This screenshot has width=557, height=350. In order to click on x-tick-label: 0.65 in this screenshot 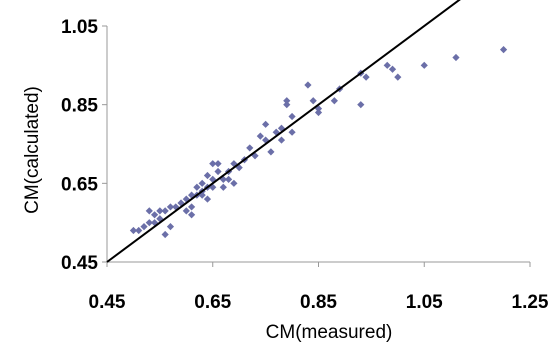, I will do `click(212, 302)`.